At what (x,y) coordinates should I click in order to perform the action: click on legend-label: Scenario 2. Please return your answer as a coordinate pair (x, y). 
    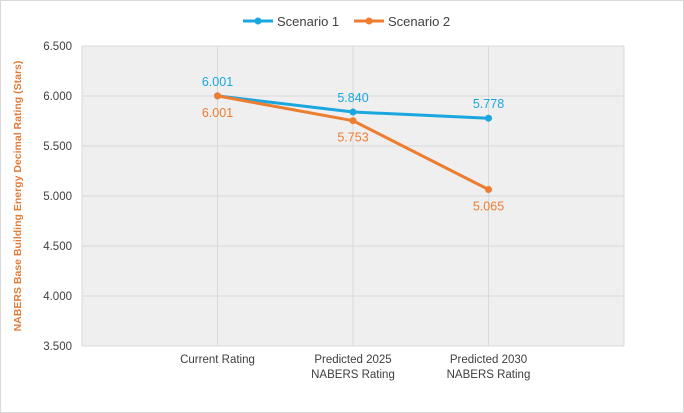
    Looking at the image, I should click on (419, 21).